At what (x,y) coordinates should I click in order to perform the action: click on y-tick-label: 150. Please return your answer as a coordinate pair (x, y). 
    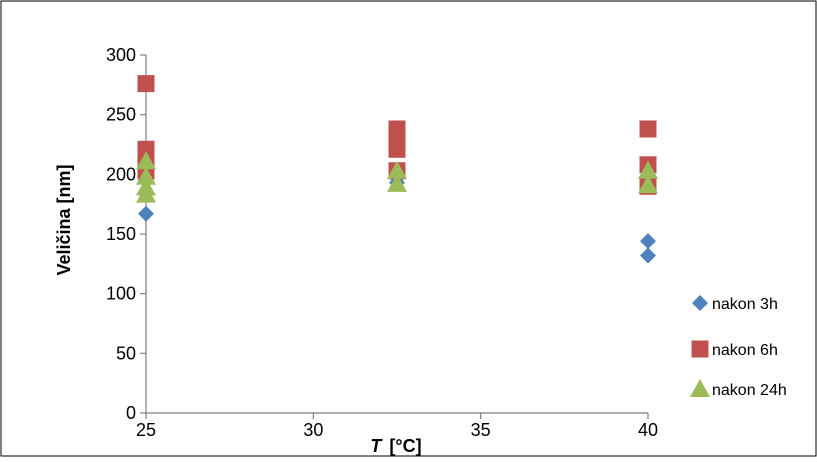
    Looking at the image, I should click on (121, 234).